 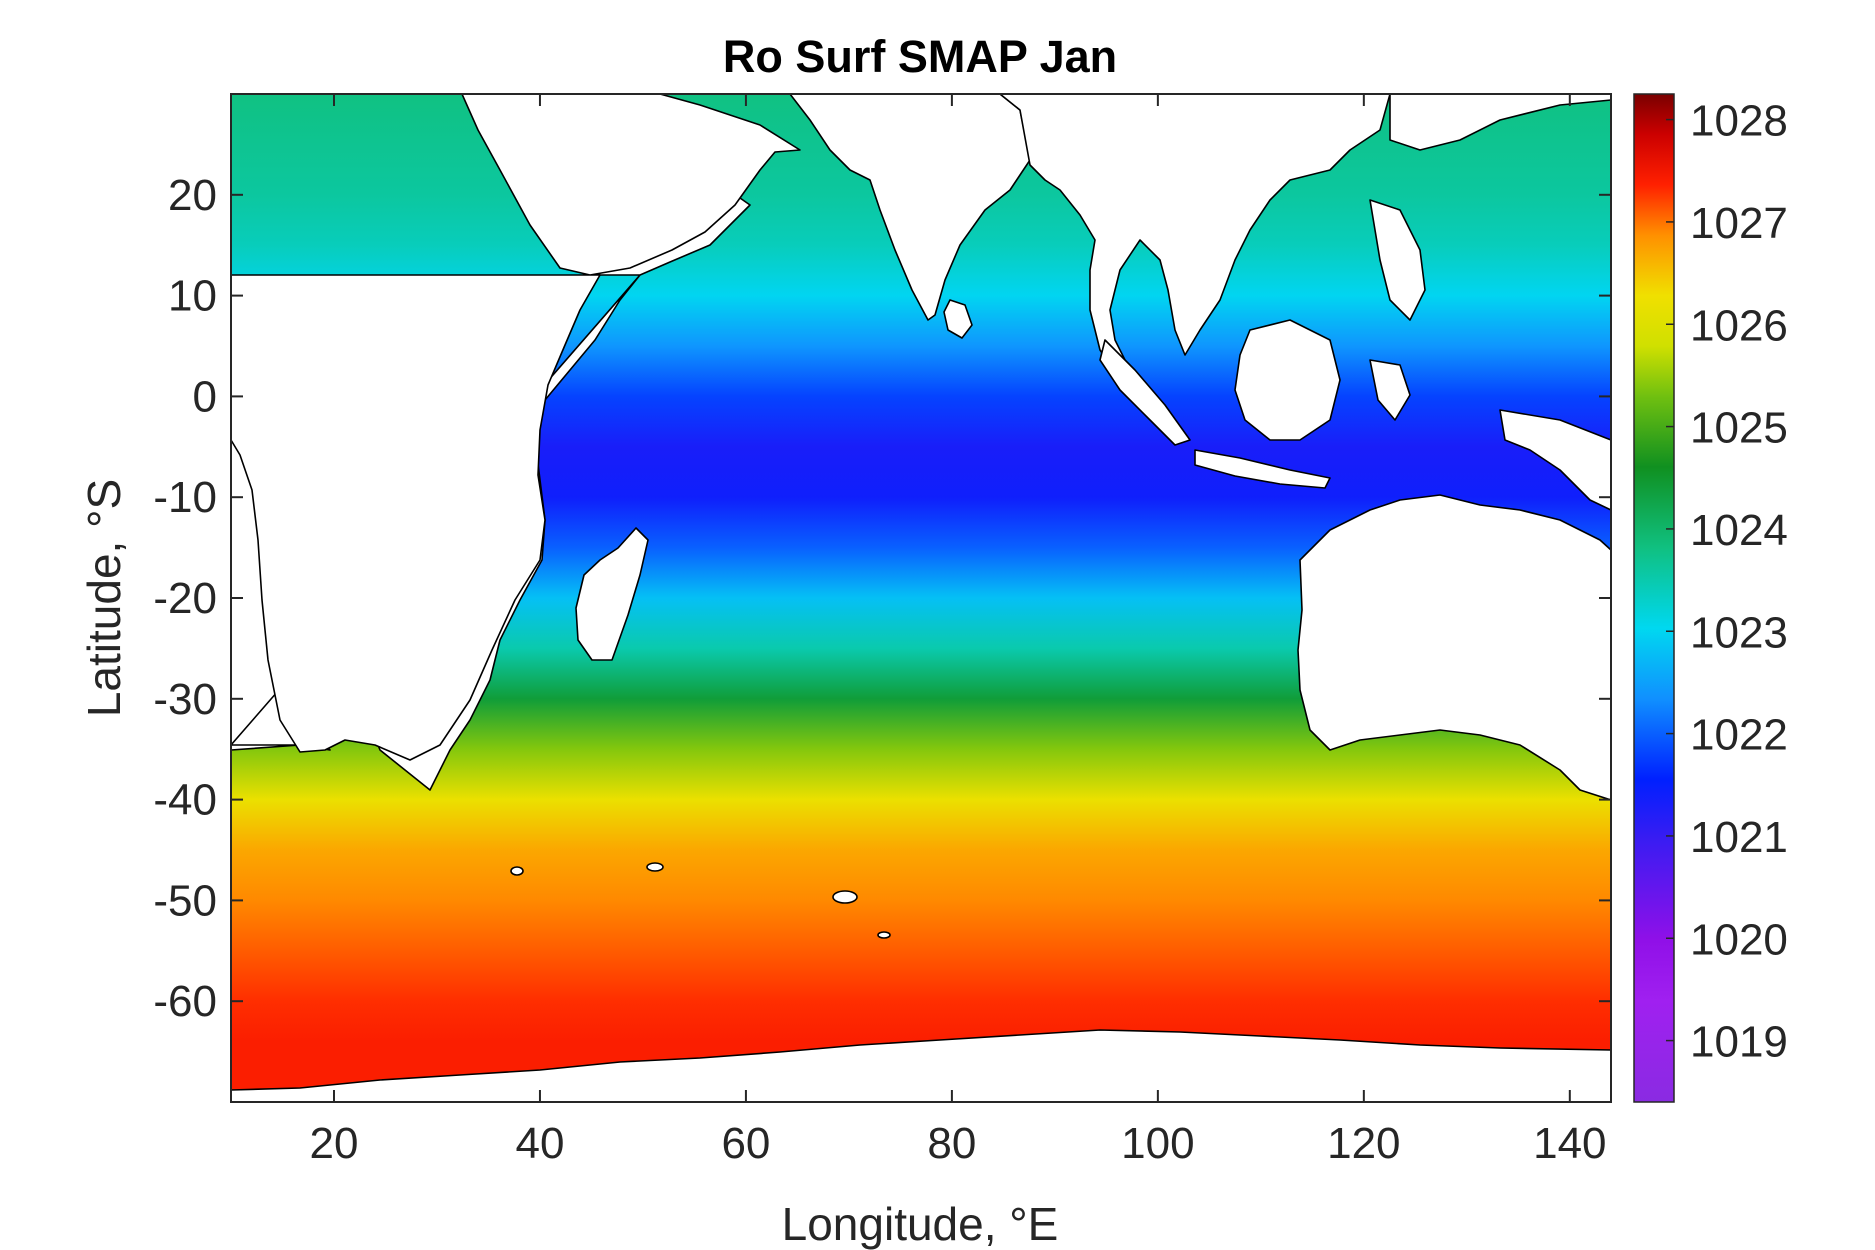 What do you see at coordinates (1454, 647) in the screenshot?
I see `land-australia` at bounding box center [1454, 647].